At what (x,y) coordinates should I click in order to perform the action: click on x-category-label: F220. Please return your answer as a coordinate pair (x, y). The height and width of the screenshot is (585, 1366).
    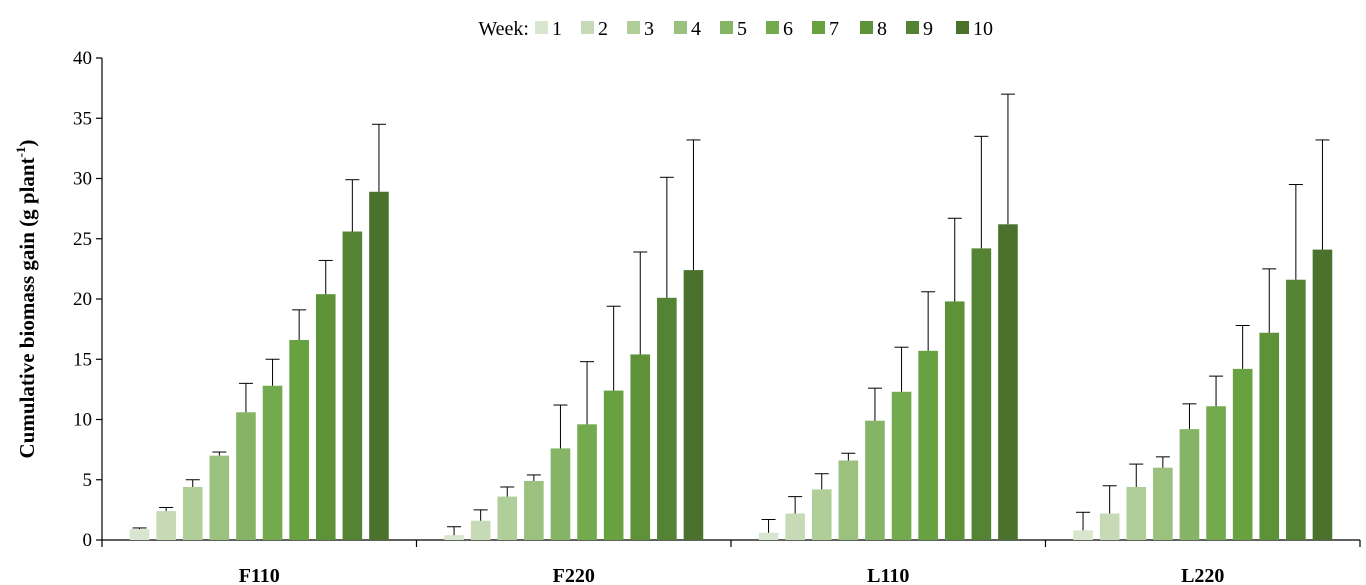
    Looking at the image, I should click on (574, 575).